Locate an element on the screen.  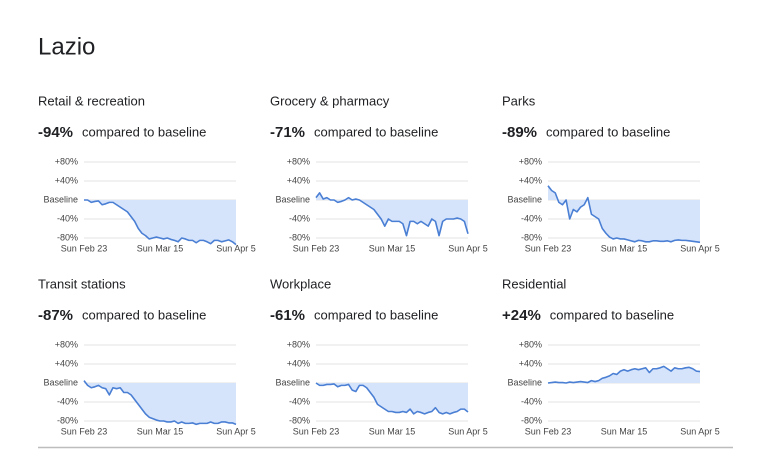
page-title: Lazio is located at coordinates (66, 46).